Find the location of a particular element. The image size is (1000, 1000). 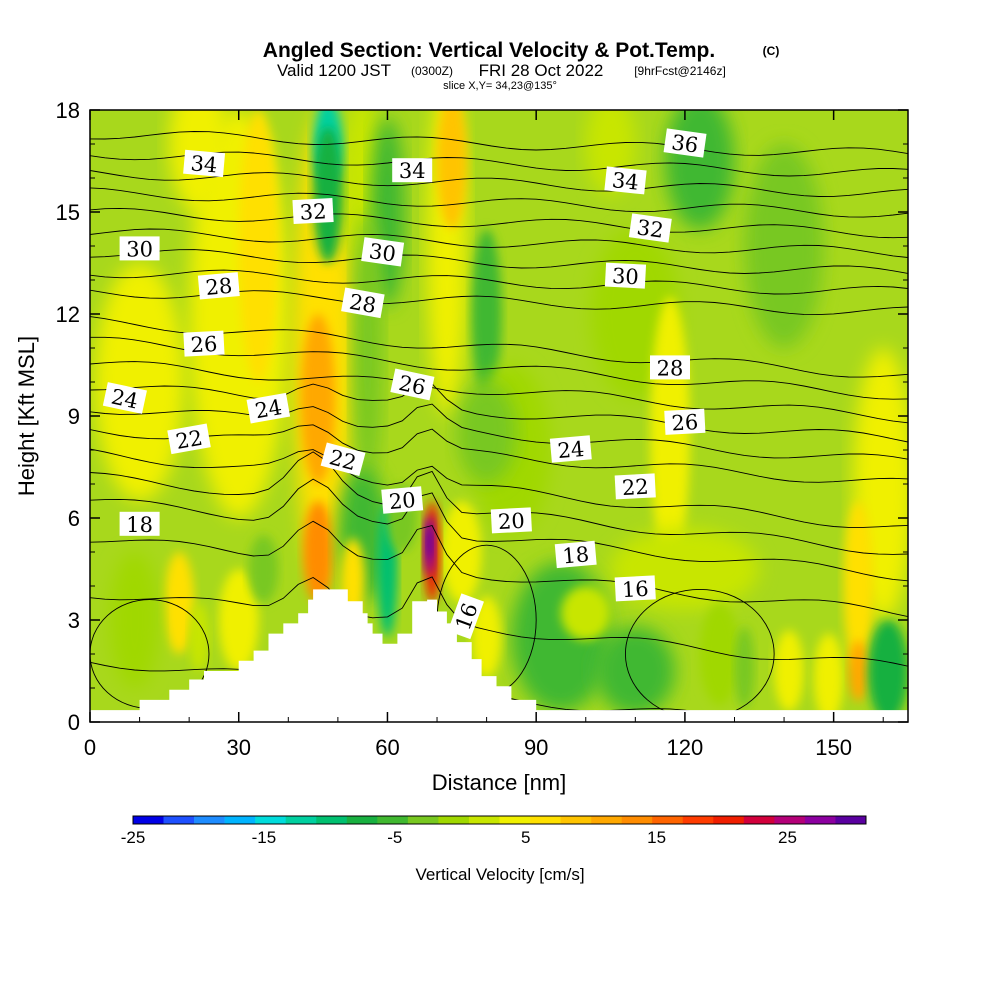

contour-label: 18 is located at coordinates (139, 524).